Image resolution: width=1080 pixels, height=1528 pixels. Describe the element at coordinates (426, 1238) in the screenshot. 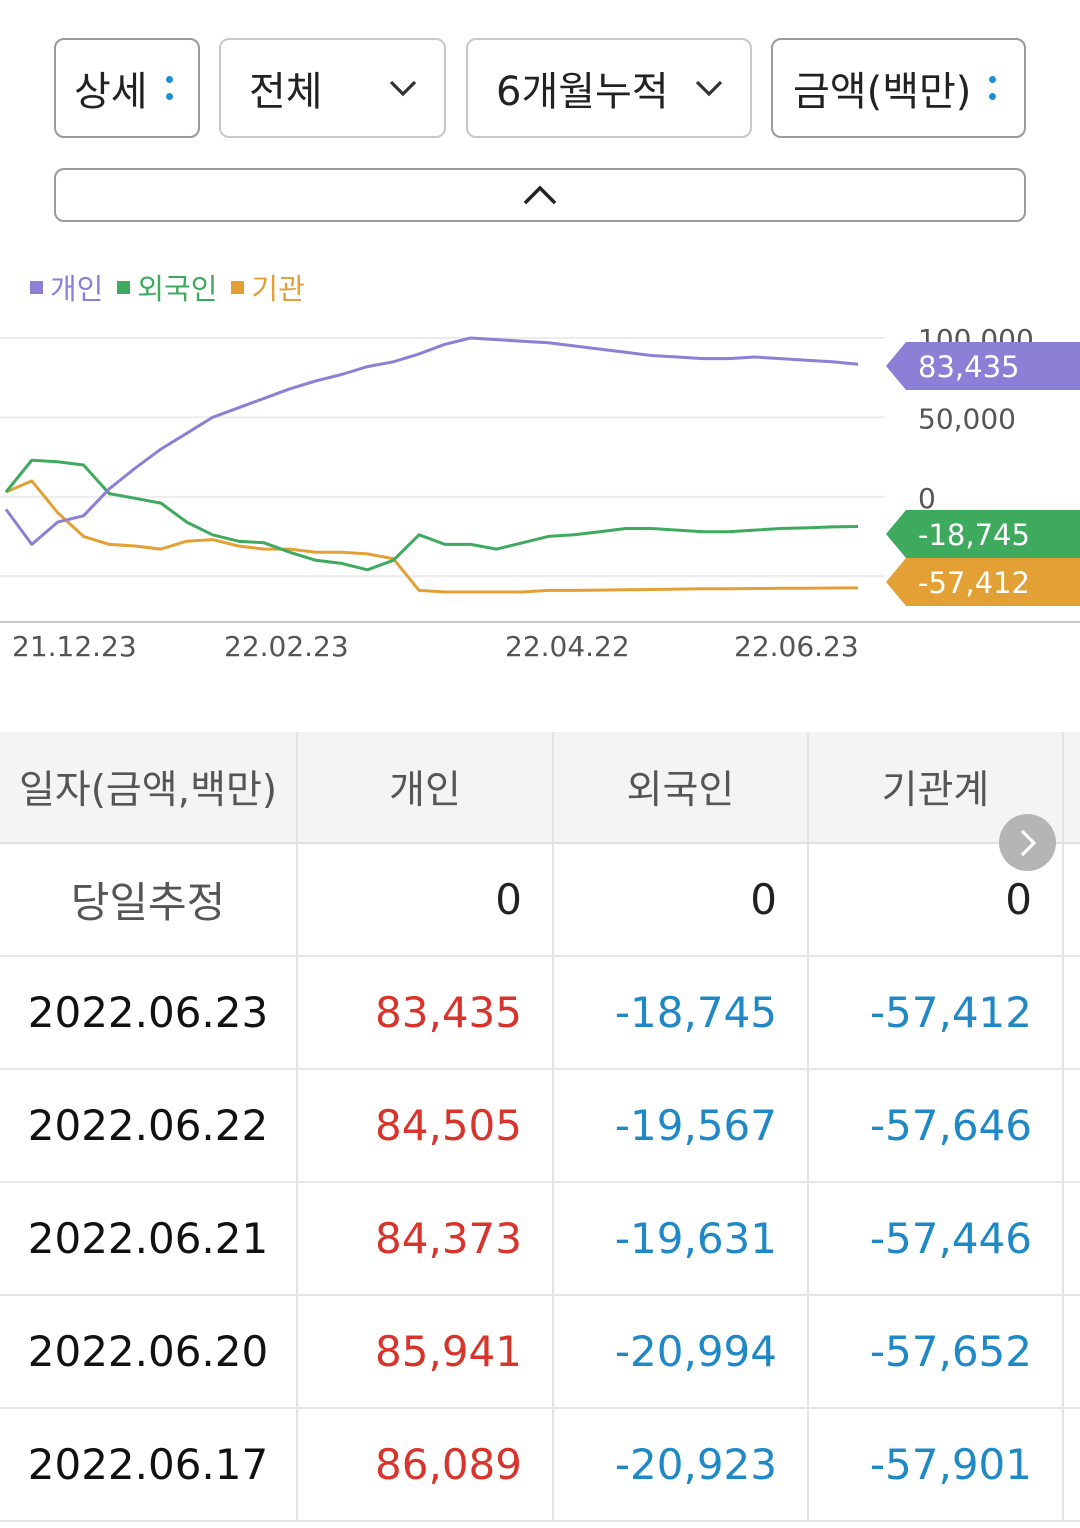

I see `cell-individual: 84,373` at that location.